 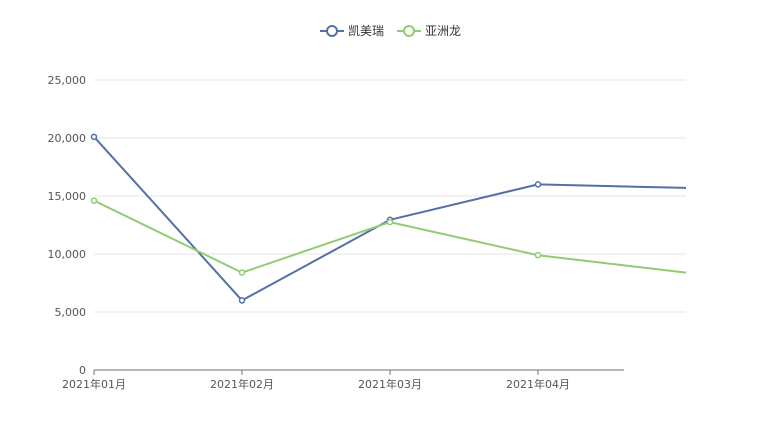 What do you see at coordinates (94, 384) in the screenshot?
I see `x-tick-label: 2021年01月` at bounding box center [94, 384].